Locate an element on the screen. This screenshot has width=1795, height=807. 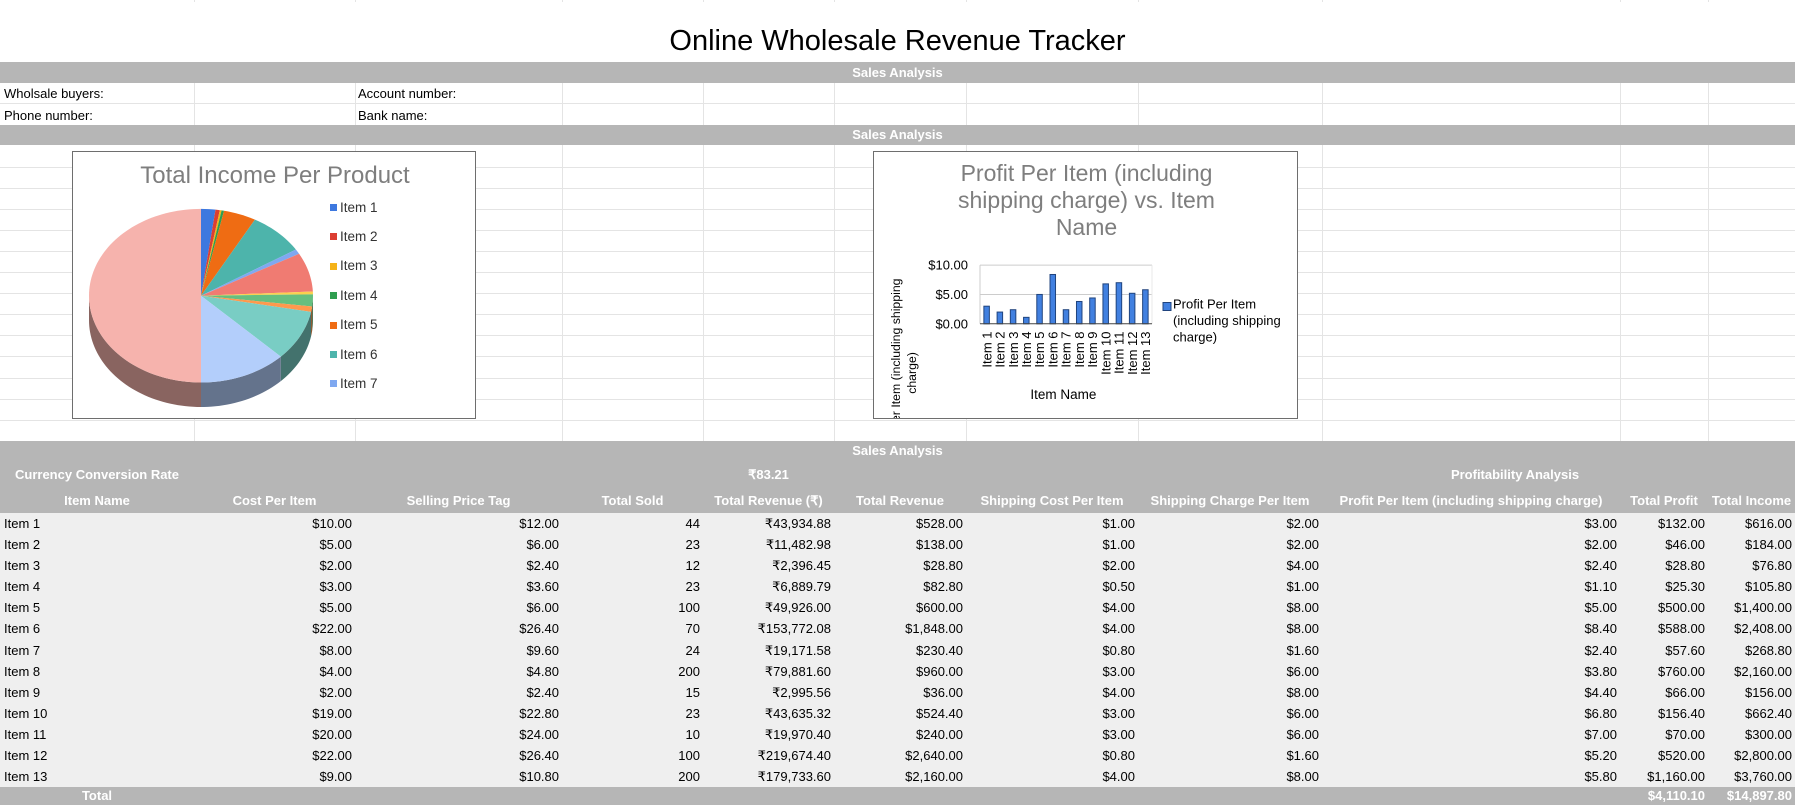
svg-text: Item 1 is located at coordinates (986, 350).